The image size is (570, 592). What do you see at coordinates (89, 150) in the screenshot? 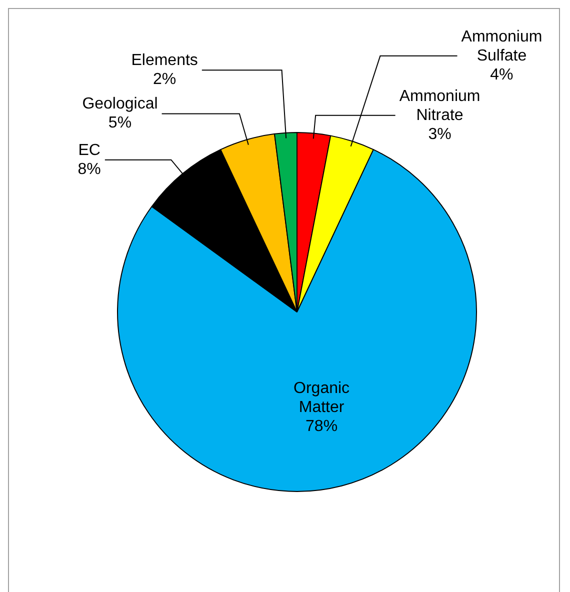
I see `slice-label: EC` at bounding box center [89, 150].